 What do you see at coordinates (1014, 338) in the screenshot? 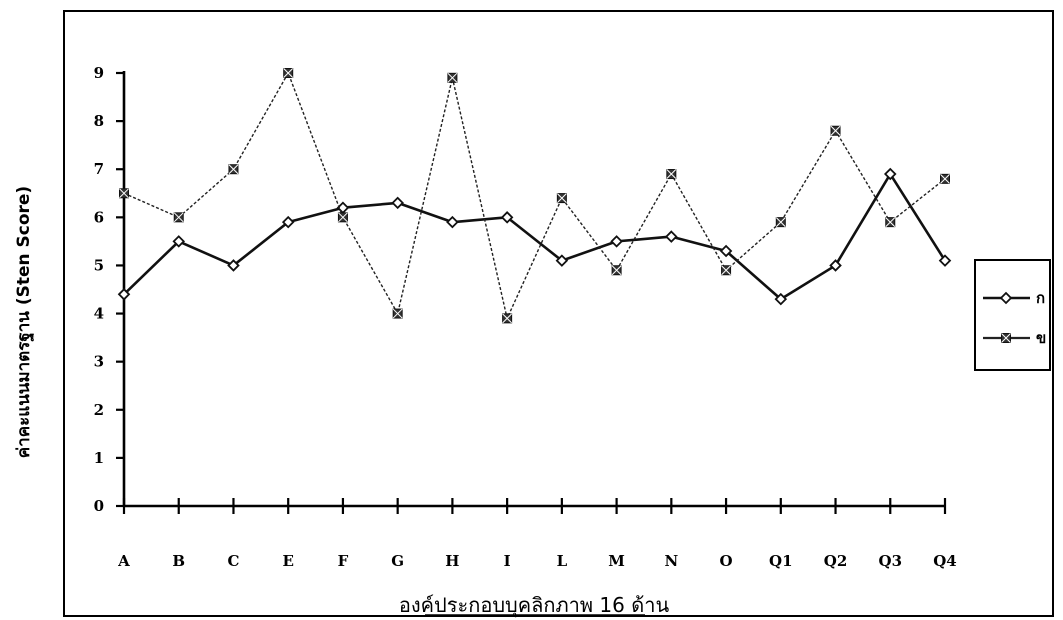
I see `legend-entry: ข` at bounding box center [1014, 338].